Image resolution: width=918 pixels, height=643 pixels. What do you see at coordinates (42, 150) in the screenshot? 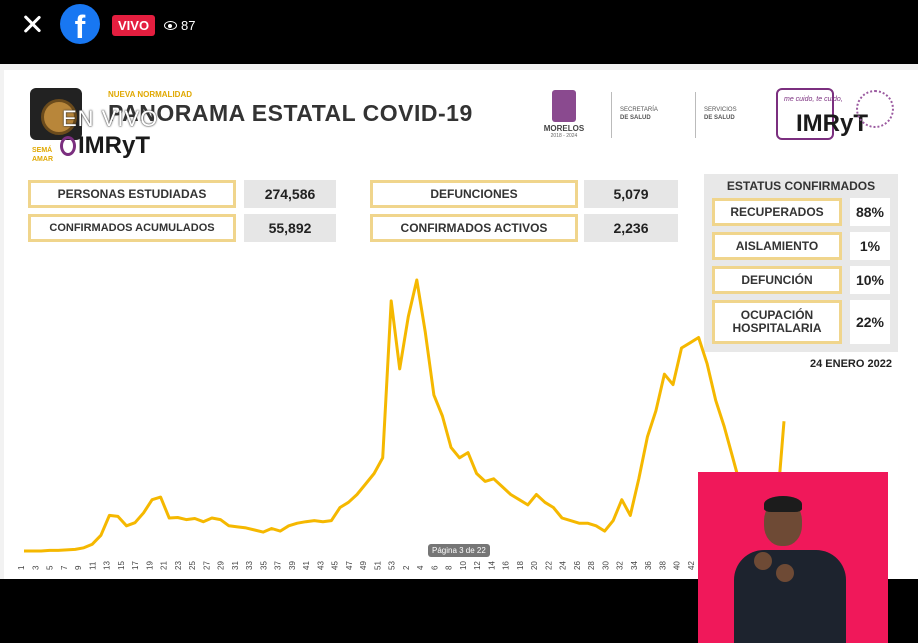
I see `semaforo-line: SEMÁ` at bounding box center [42, 150].